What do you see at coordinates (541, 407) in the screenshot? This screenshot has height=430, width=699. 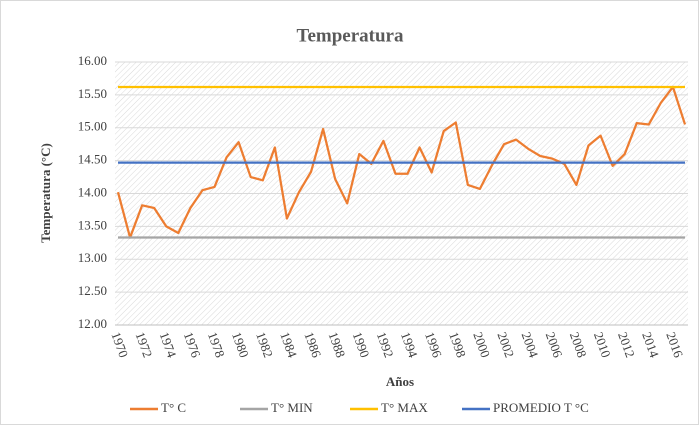 I see `legend-label: PROMEDIO T °C` at bounding box center [541, 407].